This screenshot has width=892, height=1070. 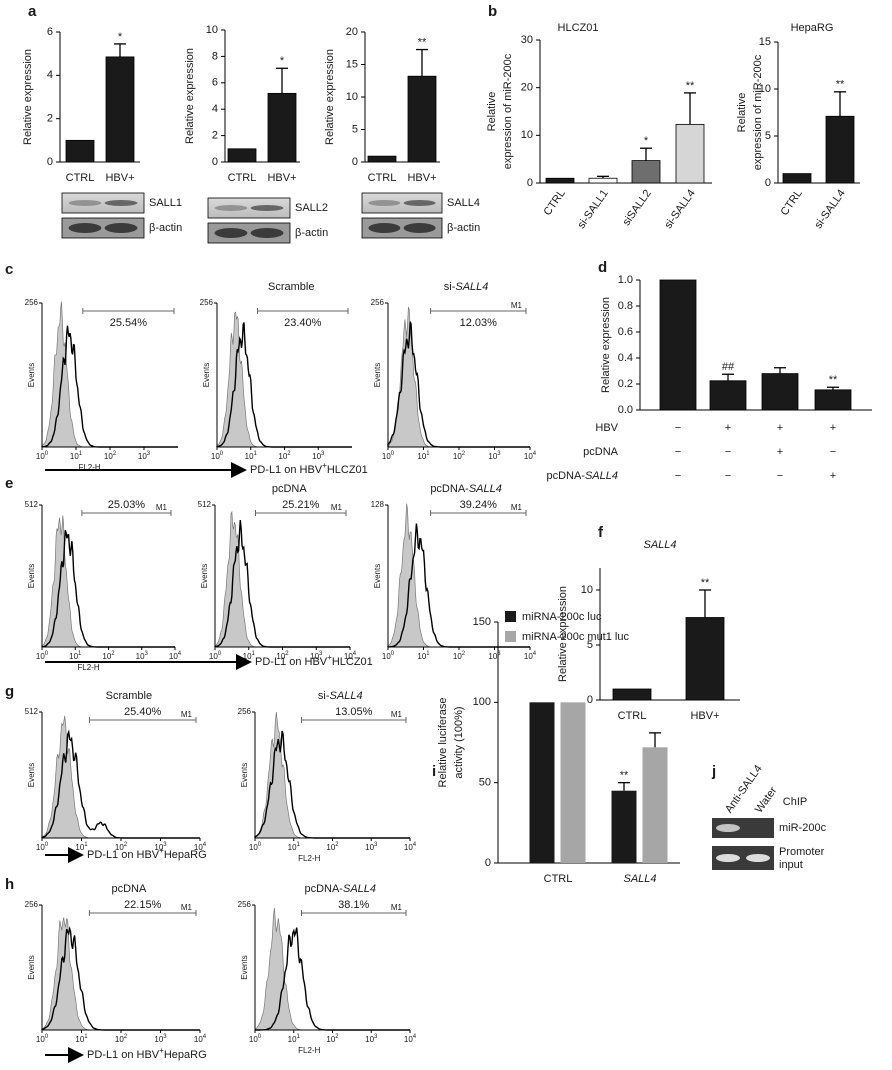 I want to click on gate-percent: 25.03%, so click(x=127, y=505).